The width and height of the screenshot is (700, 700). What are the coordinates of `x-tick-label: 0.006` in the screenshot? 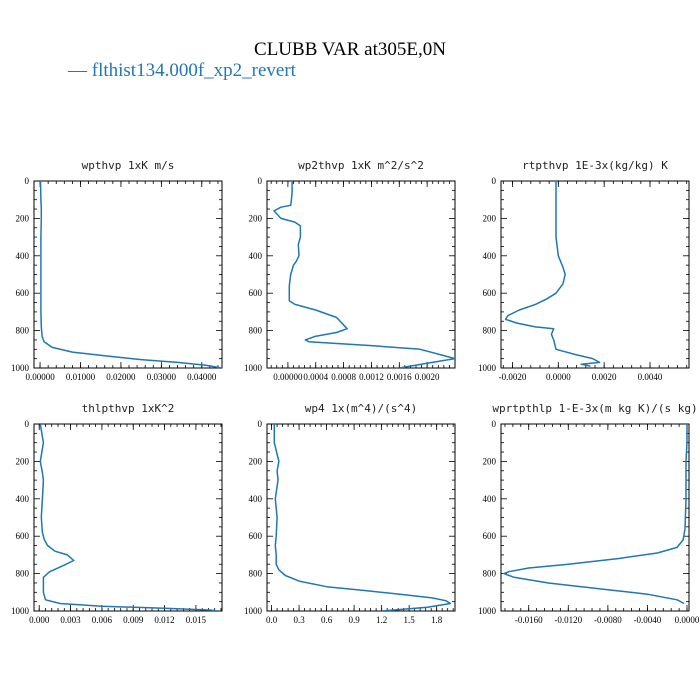 It's located at (102, 620).